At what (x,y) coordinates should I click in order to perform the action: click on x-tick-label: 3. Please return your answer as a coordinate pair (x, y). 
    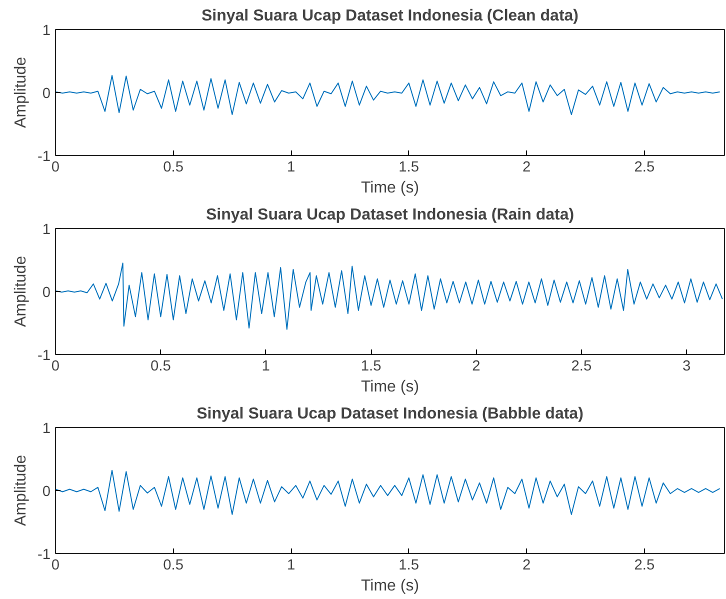
    Looking at the image, I should click on (686, 366).